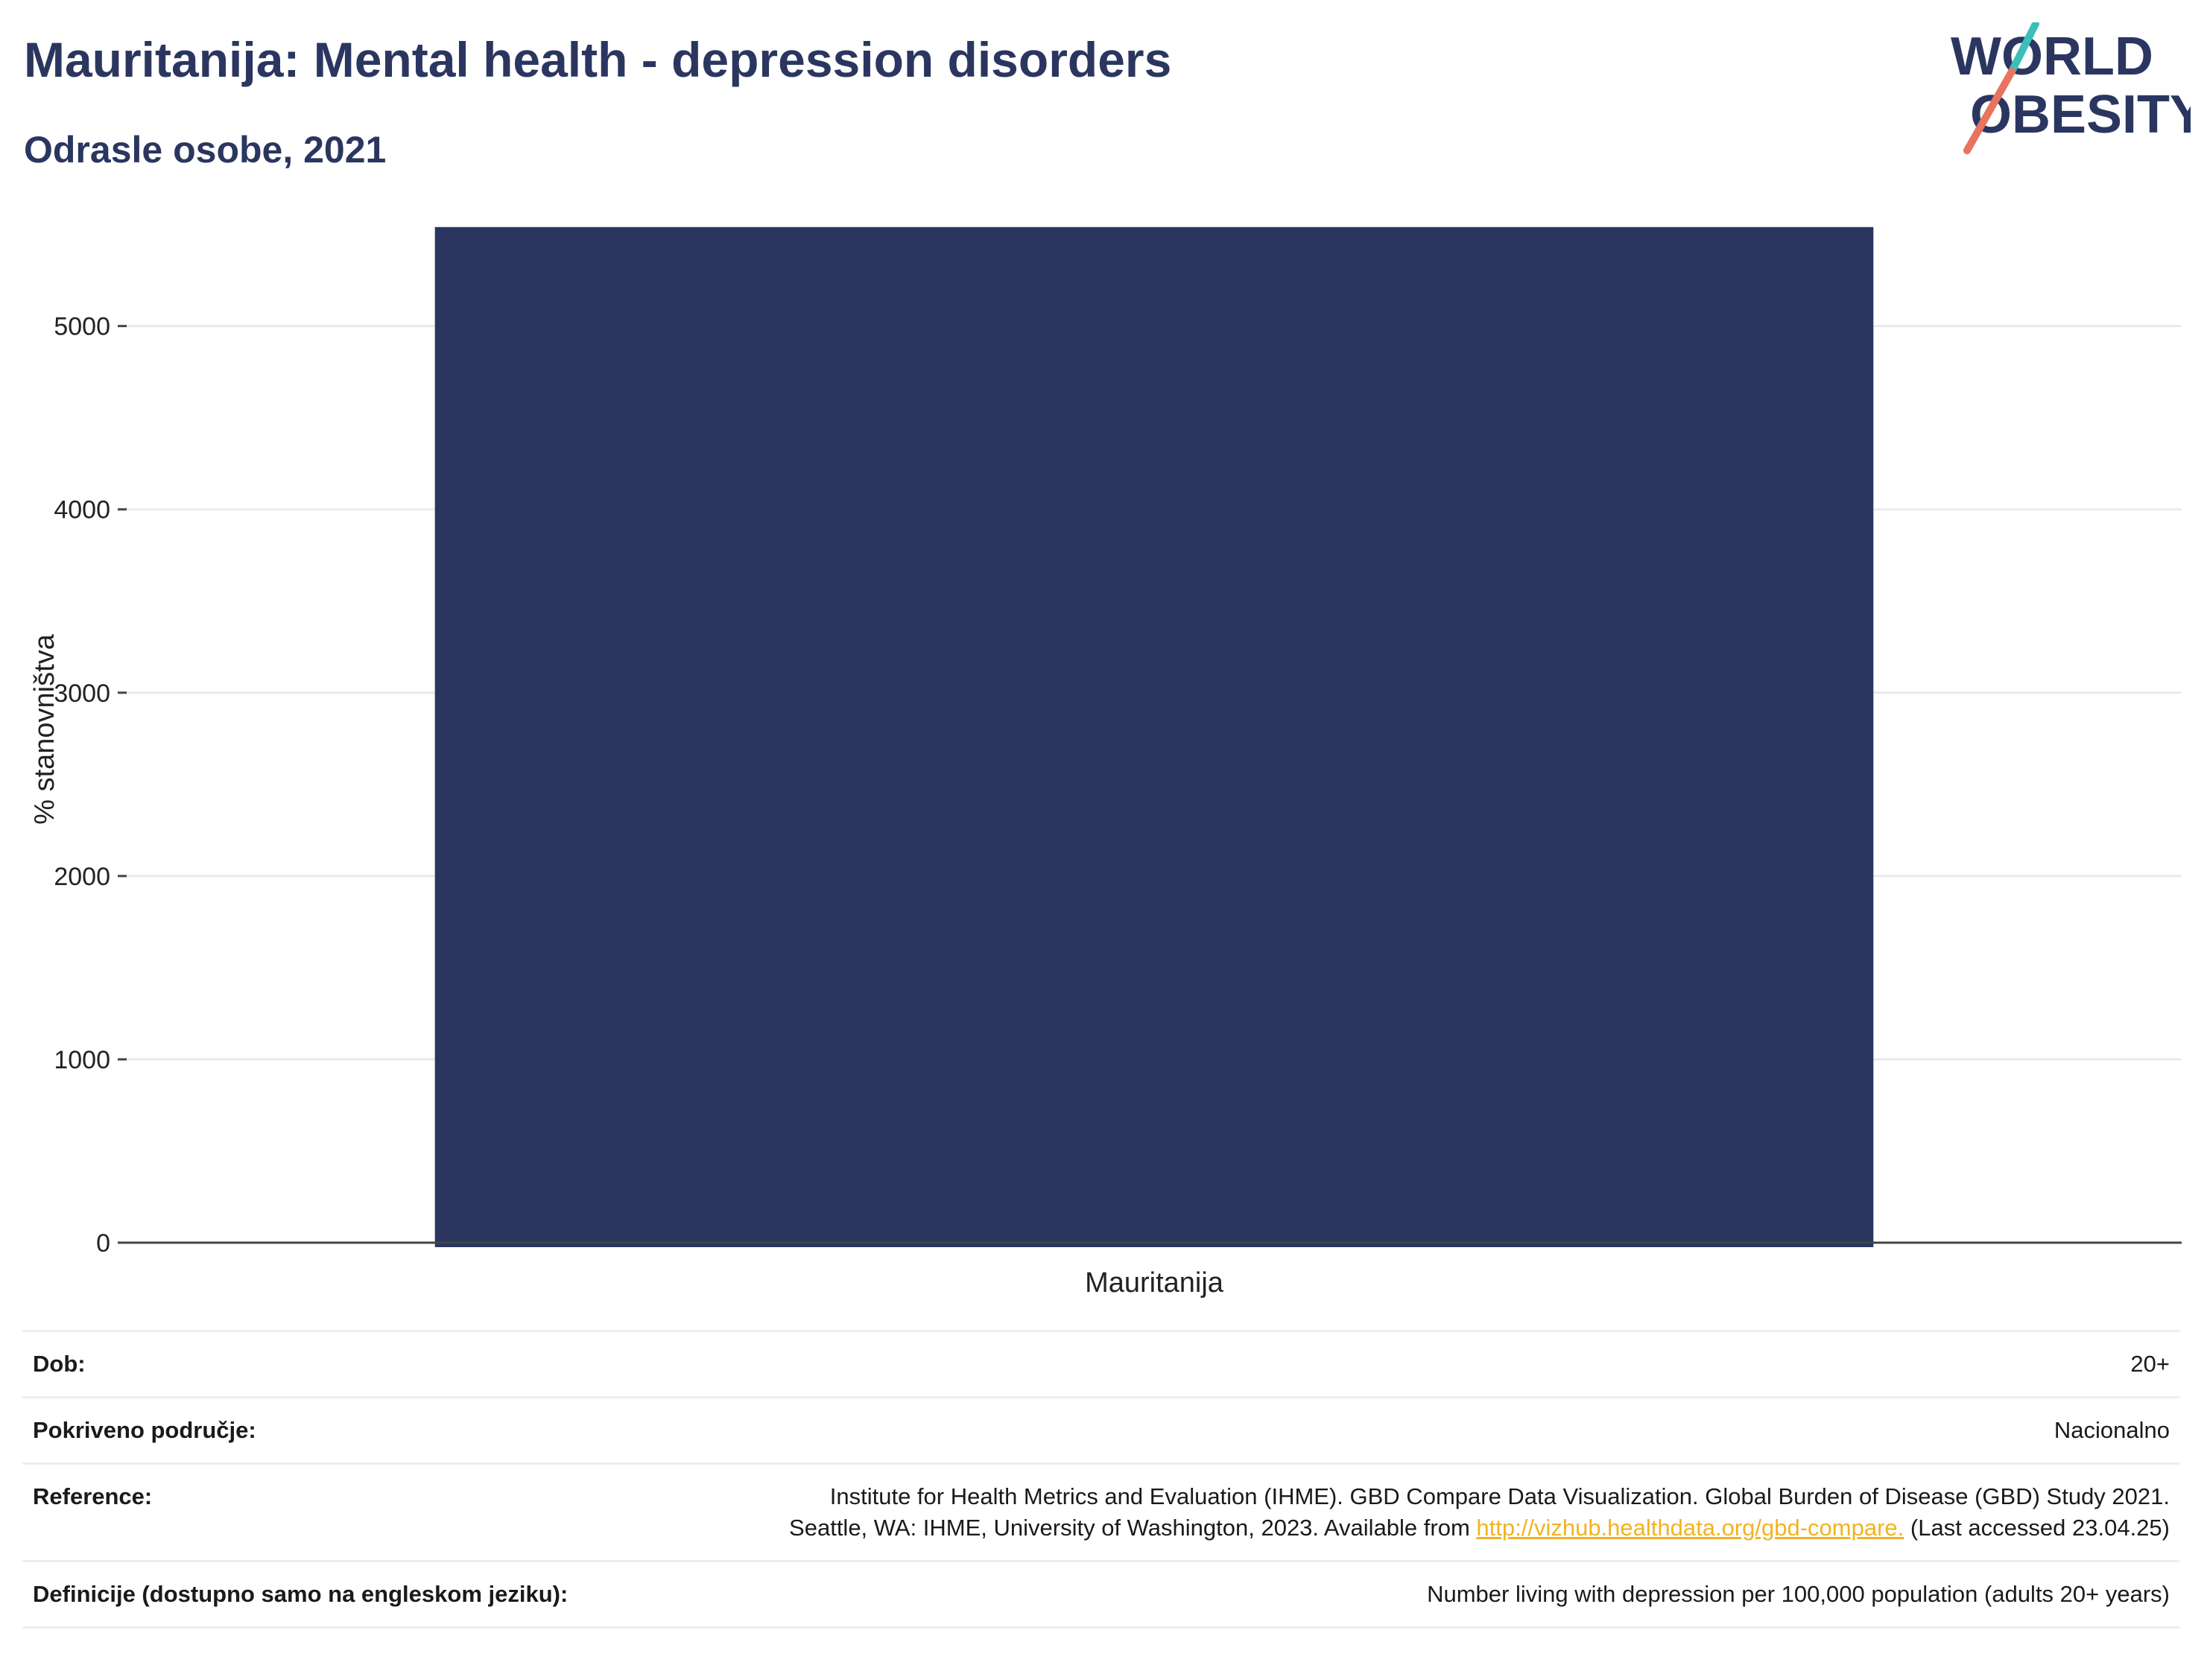 The image size is (2204, 1680). I want to click on world-obesity-logo: WORLD OBESITY, so click(2071, 88).